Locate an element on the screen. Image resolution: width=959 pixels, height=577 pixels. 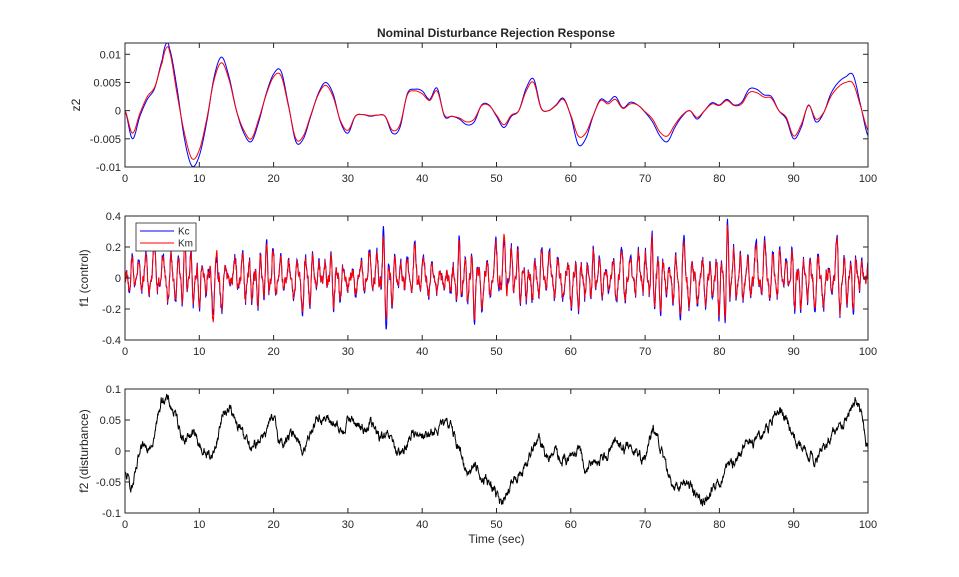
y-axis-label: f1 (control) is located at coordinates (84, 277).